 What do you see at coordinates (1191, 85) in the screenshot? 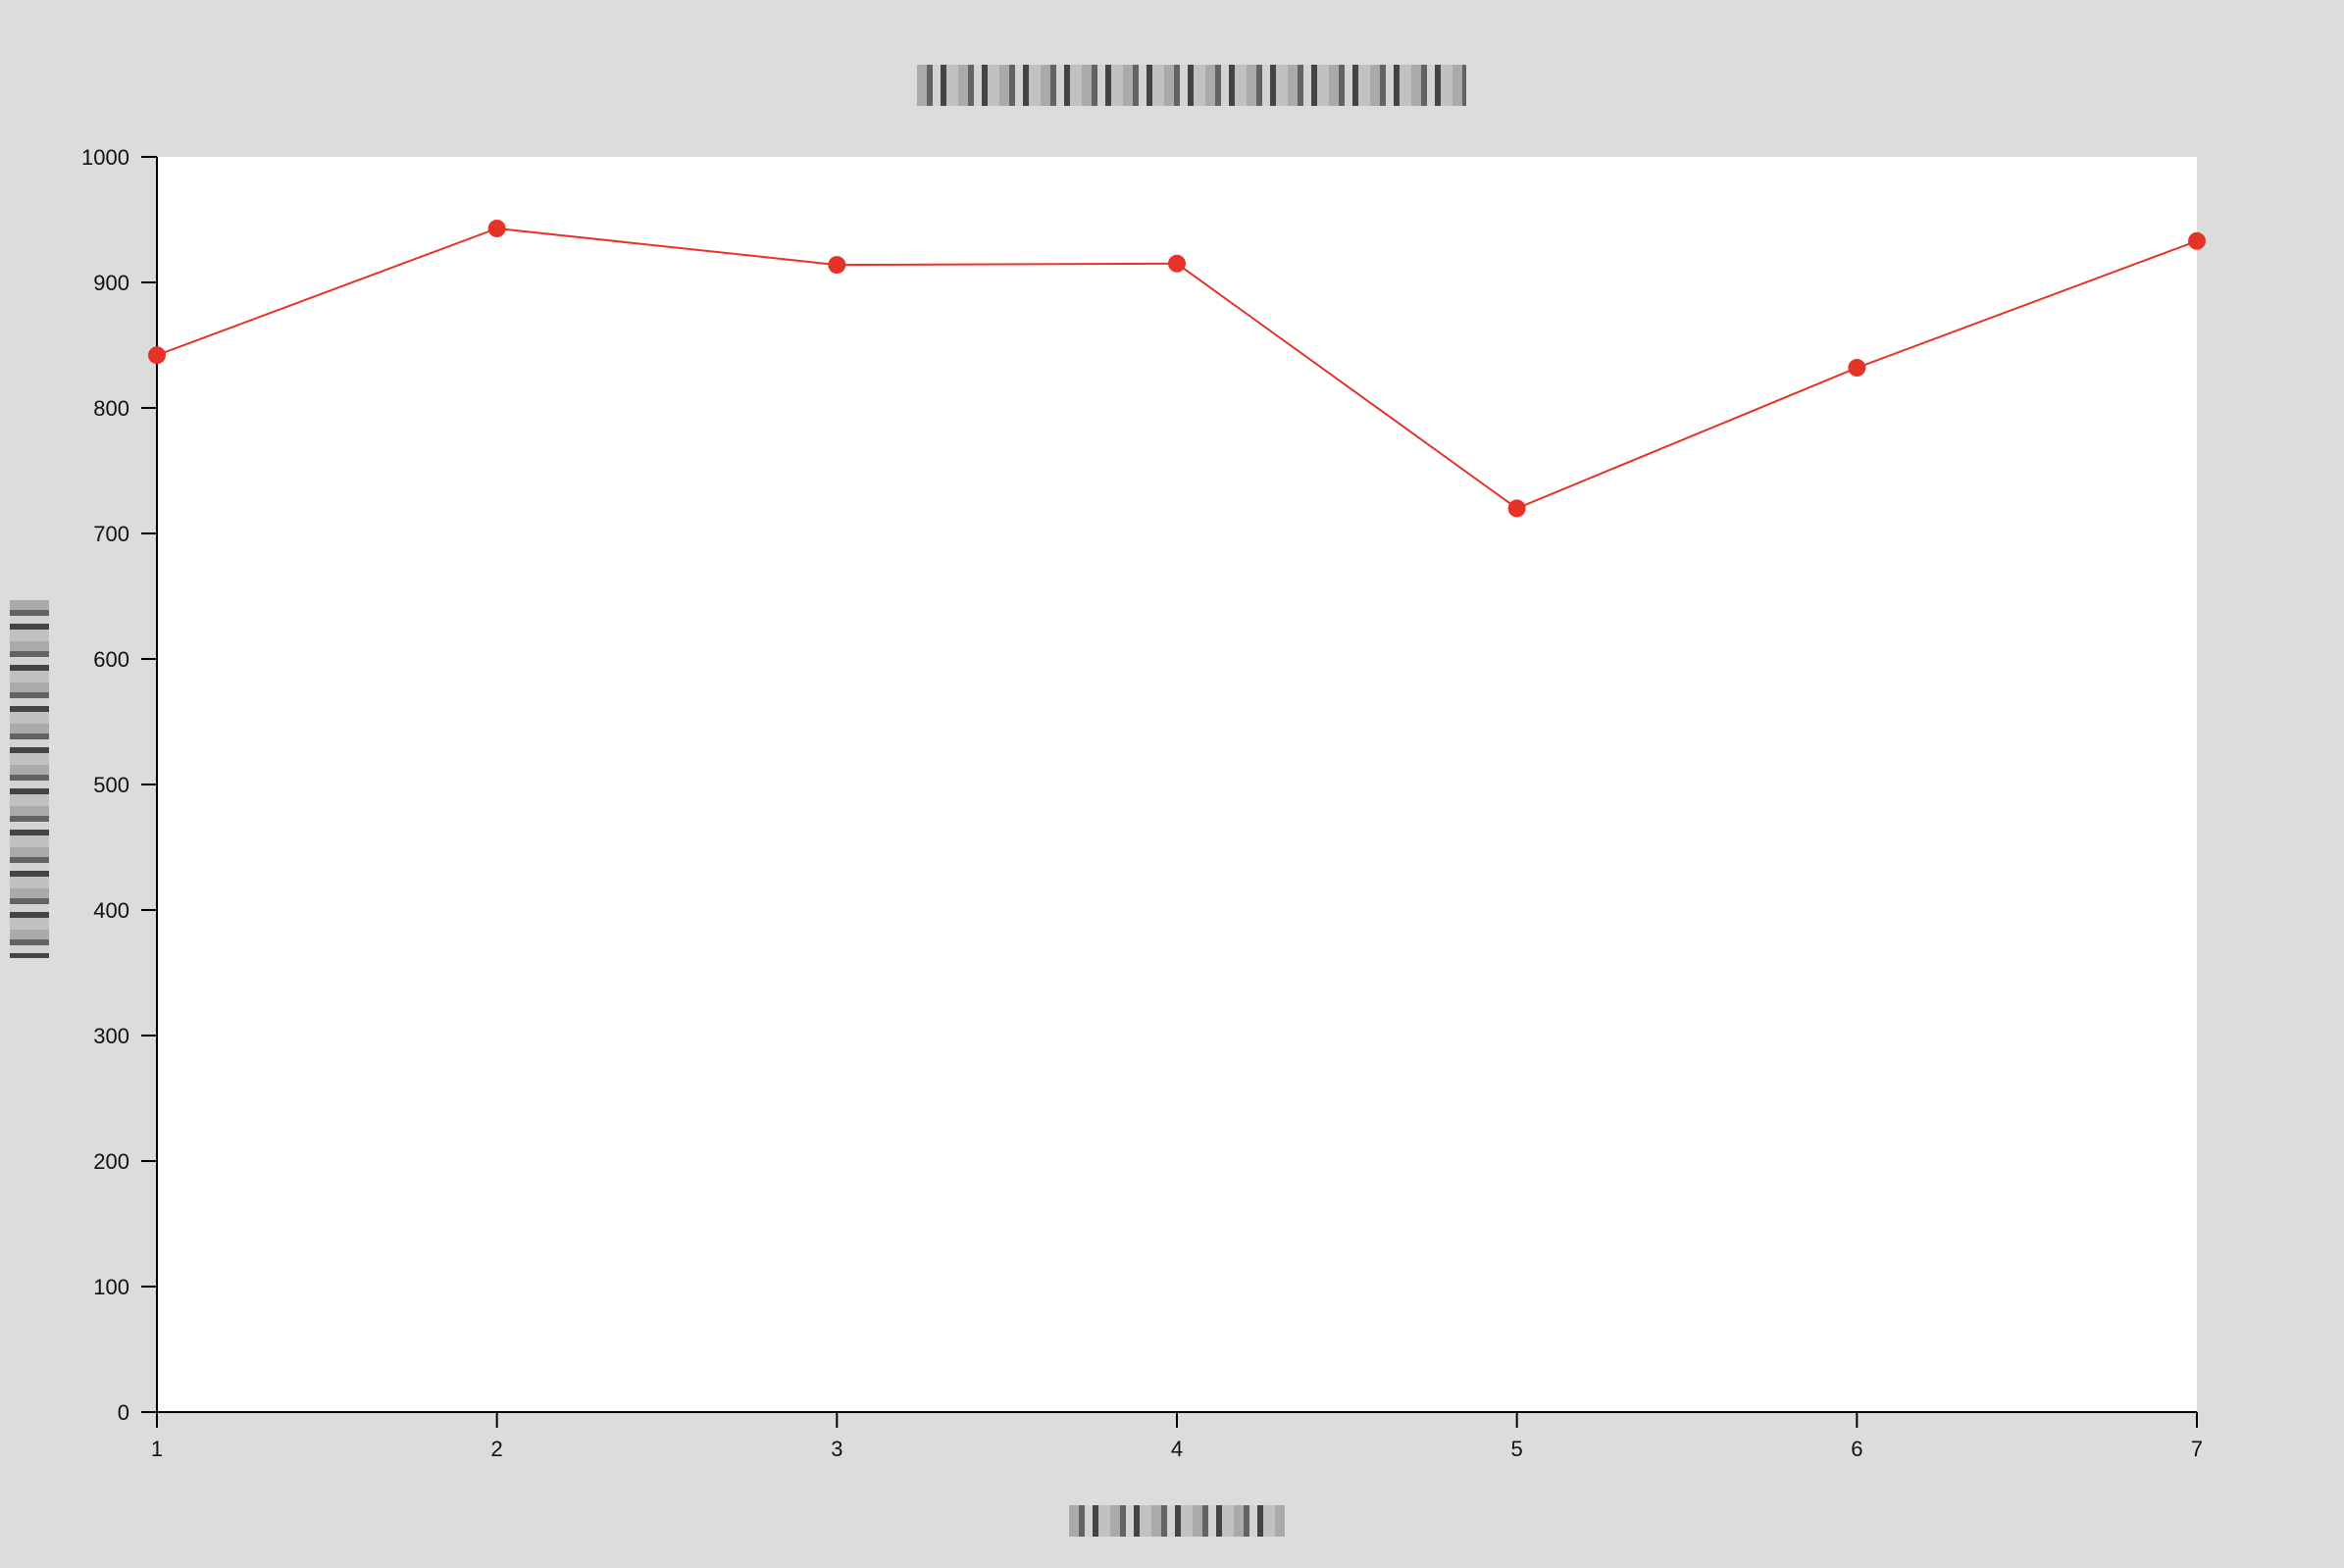
I see `chart-title-obscured` at bounding box center [1191, 85].